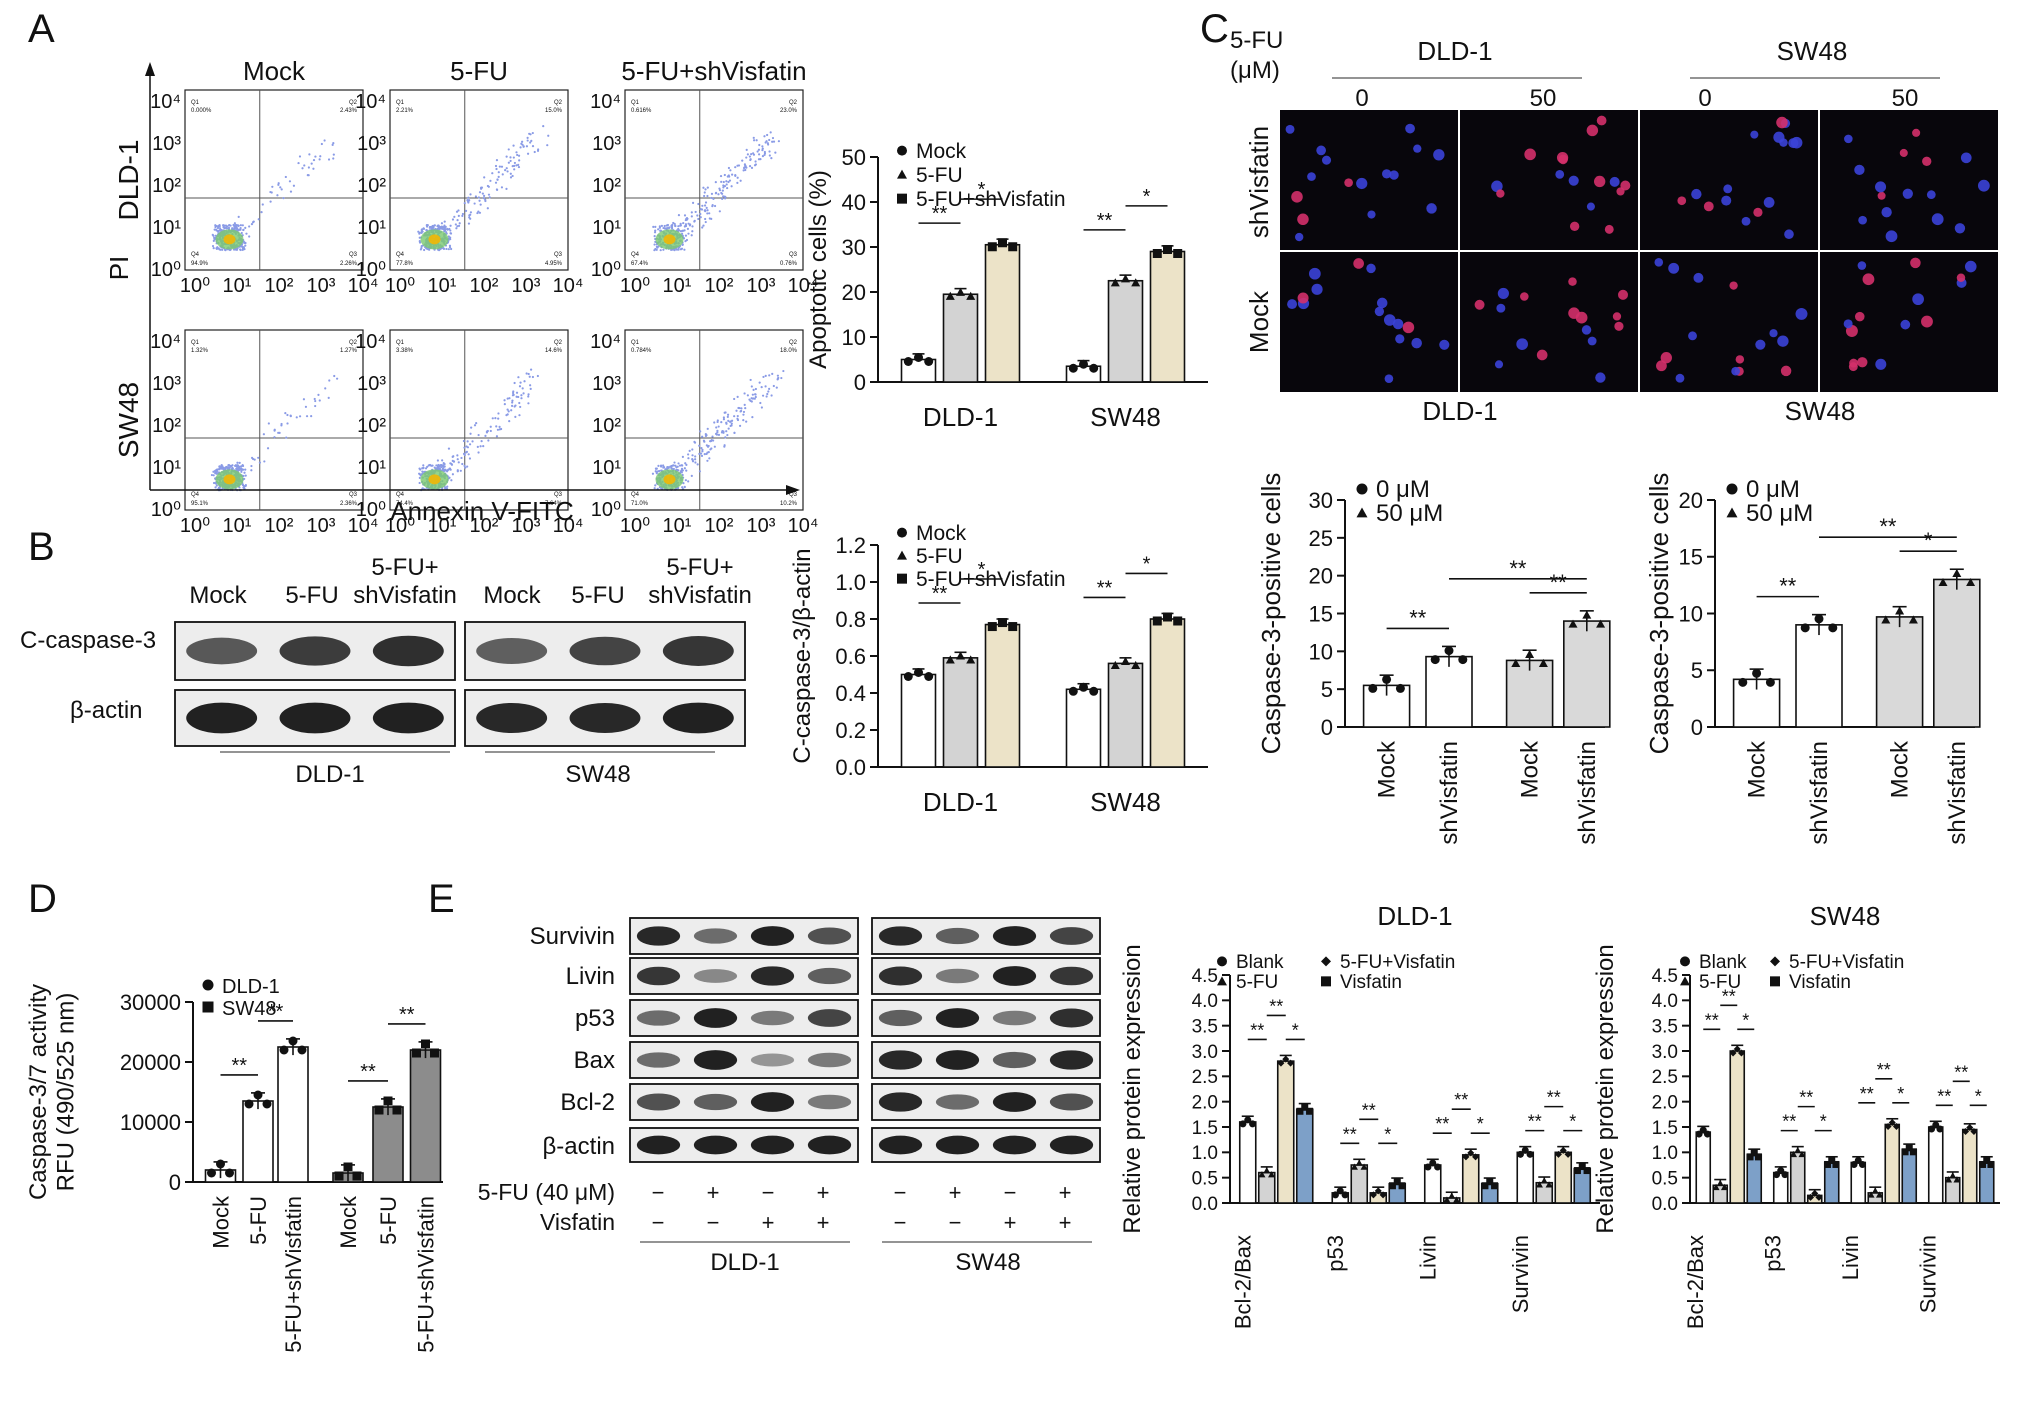  Describe the element at coordinates (249, 1009) in the screenshot. I see `legend-label: SW48` at that location.